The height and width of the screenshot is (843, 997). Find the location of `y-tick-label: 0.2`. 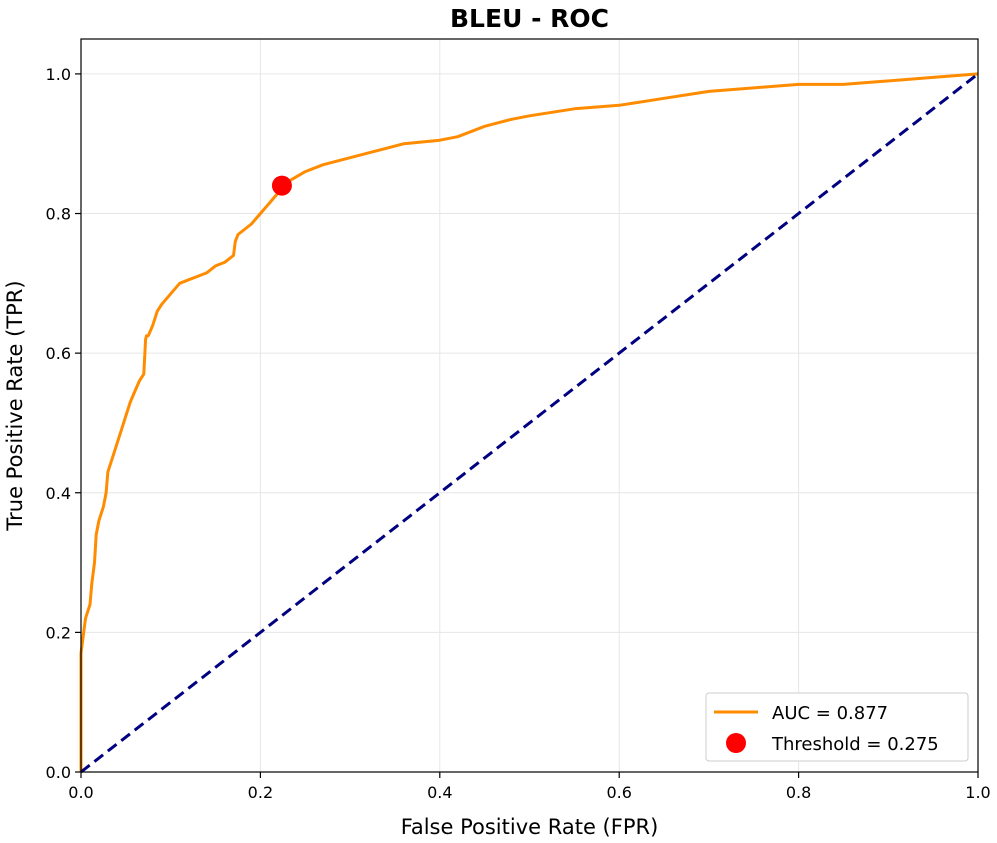

y-tick-label: 0.2 is located at coordinates (58, 632).